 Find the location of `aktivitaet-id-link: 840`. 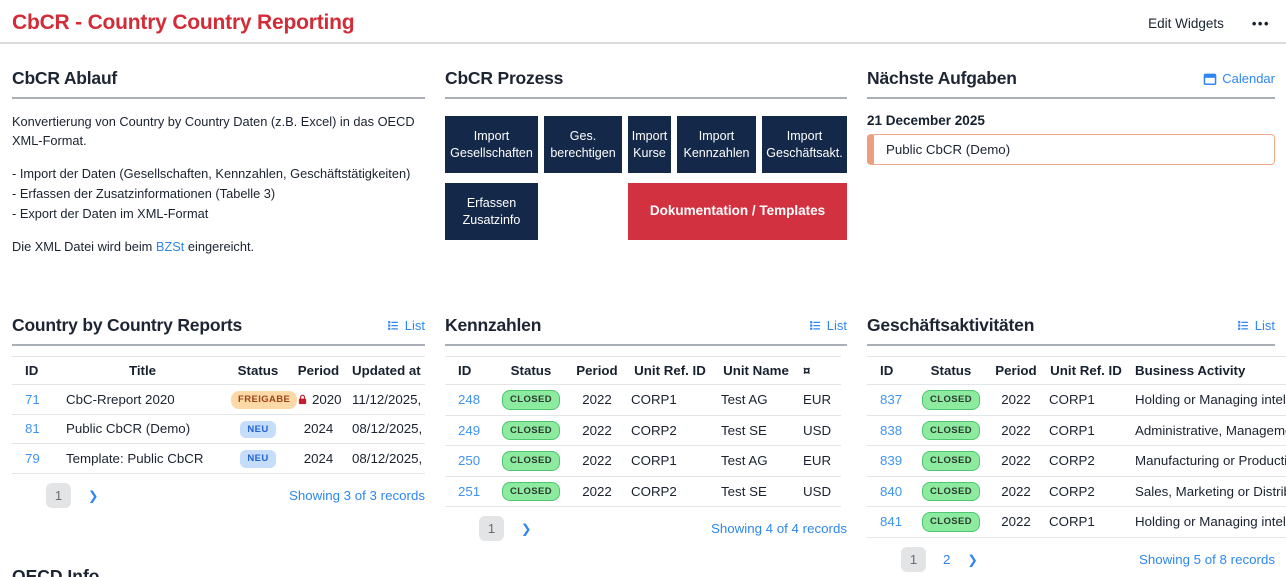

aktivitaet-id-link: 840 is located at coordinates (890, 491).